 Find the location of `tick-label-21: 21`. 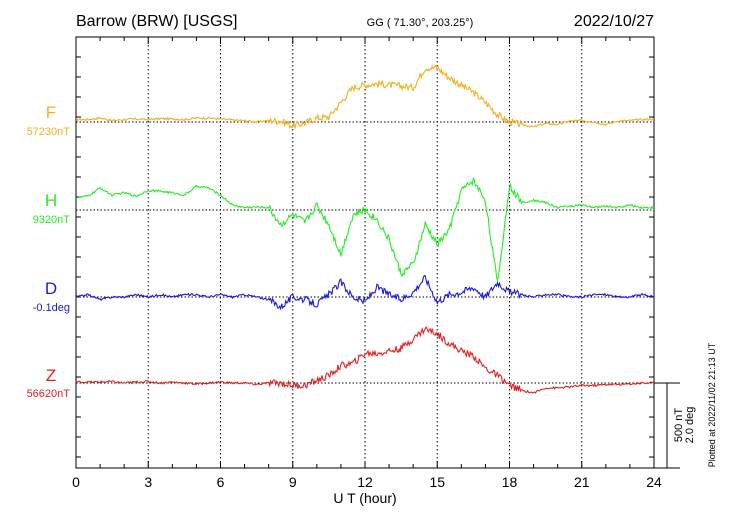

tick-label-21: 21 is located at coordinates (582, 482).